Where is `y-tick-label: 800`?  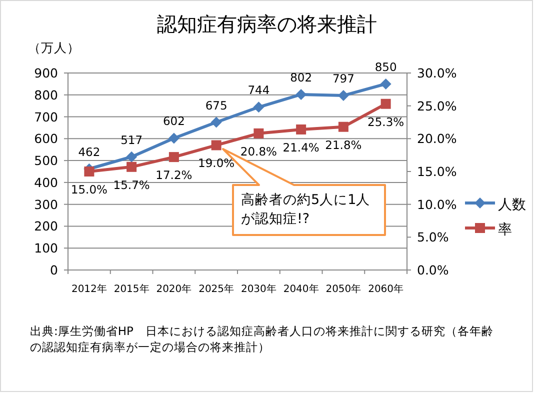 y-tick-label: 800 is located at coordinates (46, 94).